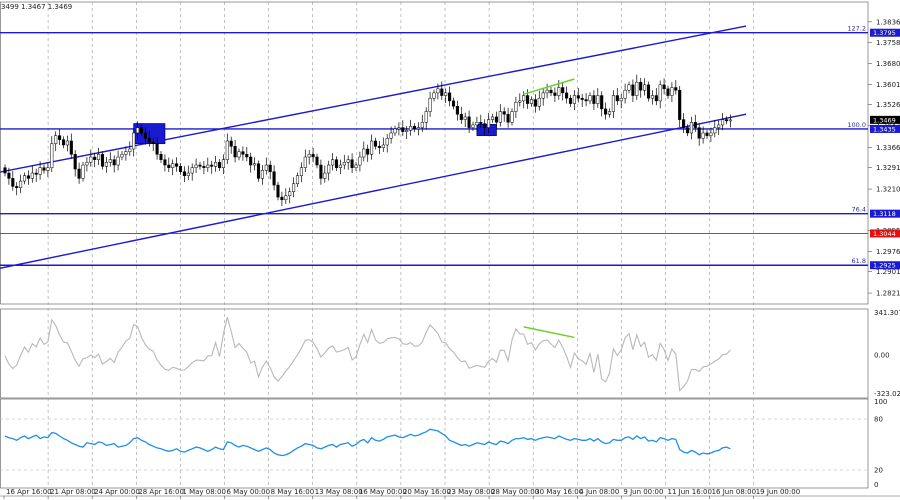 Image resolution: width=900 pixels, height=500 pixels. What do you see at coordinates (161, 492) in the screenshot?
I see `x-tick-label: 28 Apr 16:00` at bounding box center [161, 492].